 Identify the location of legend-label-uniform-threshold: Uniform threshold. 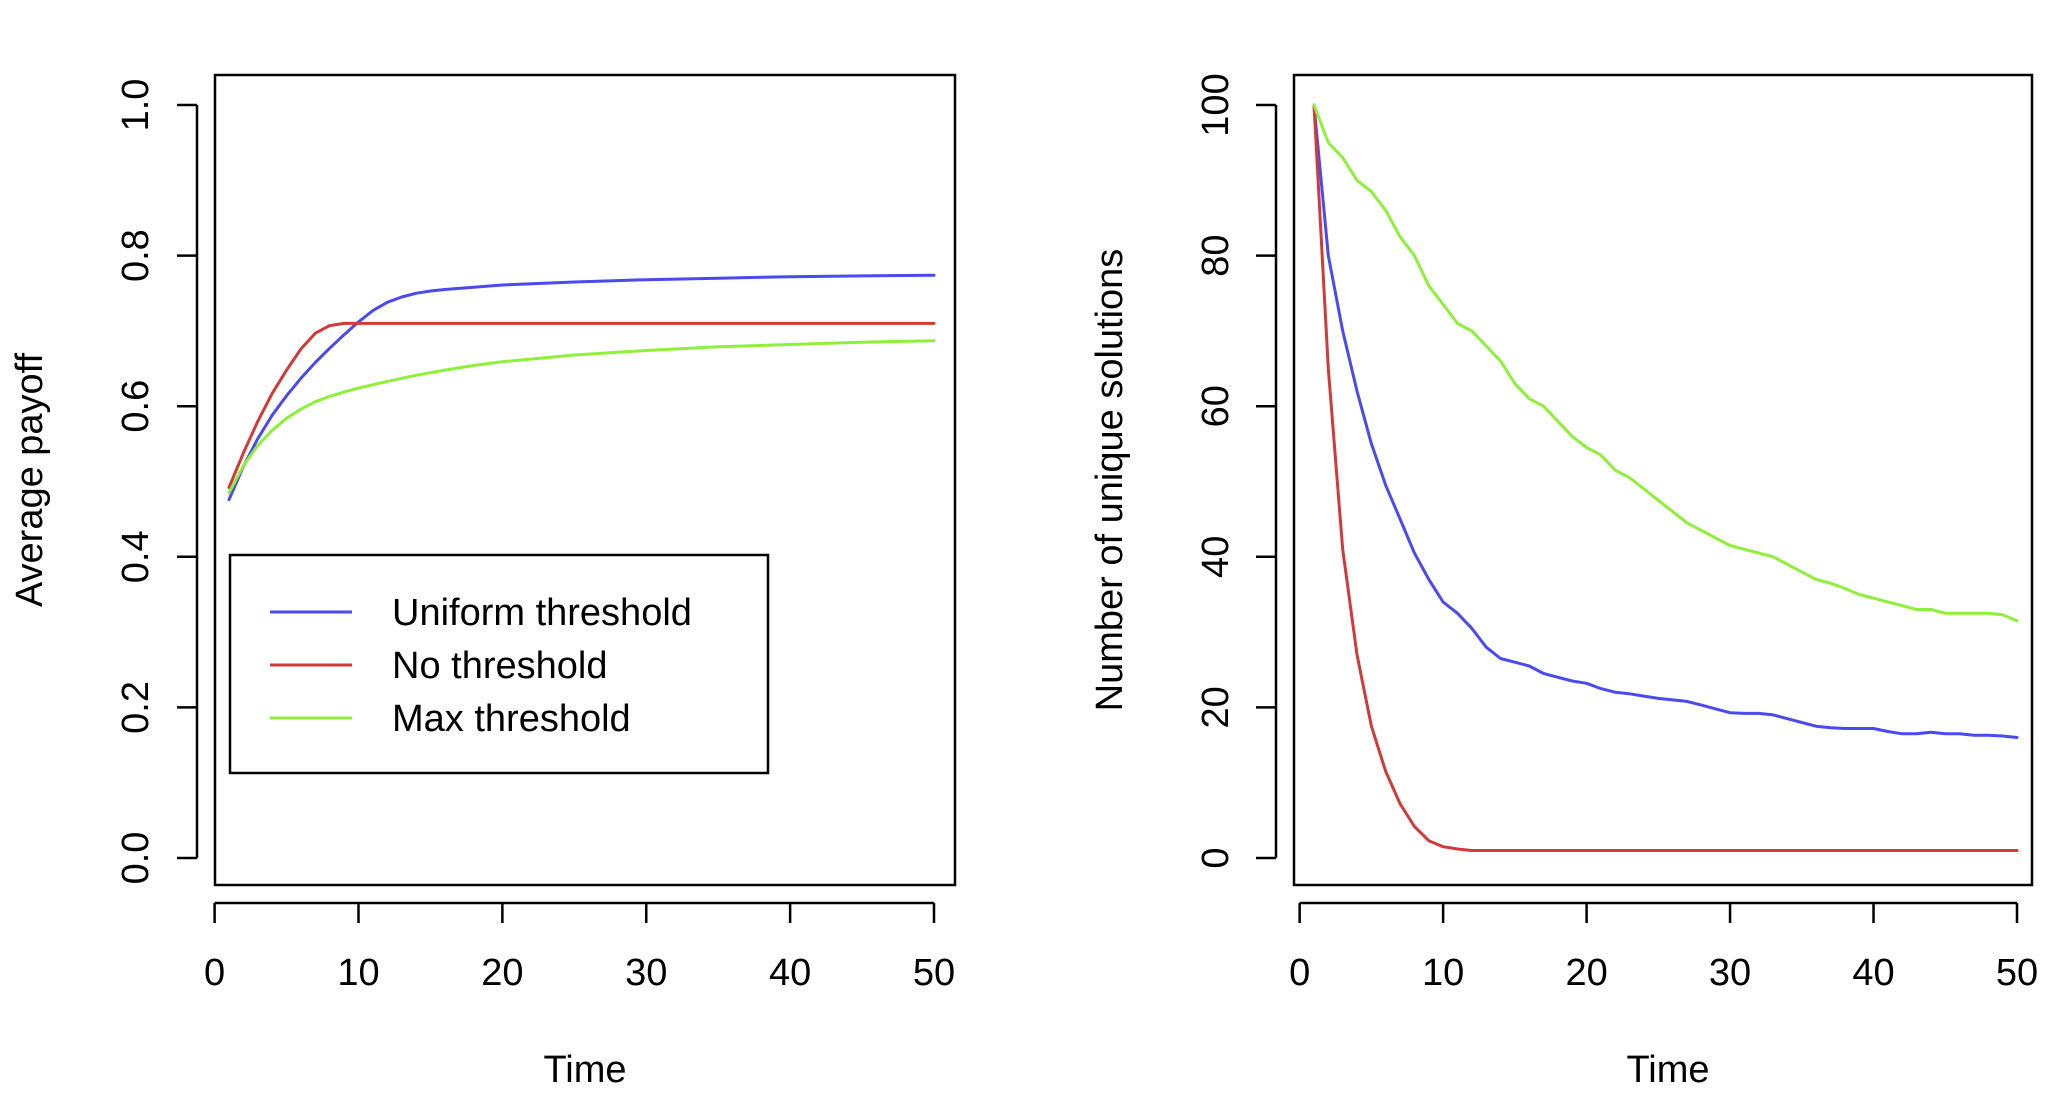
(542, 613).